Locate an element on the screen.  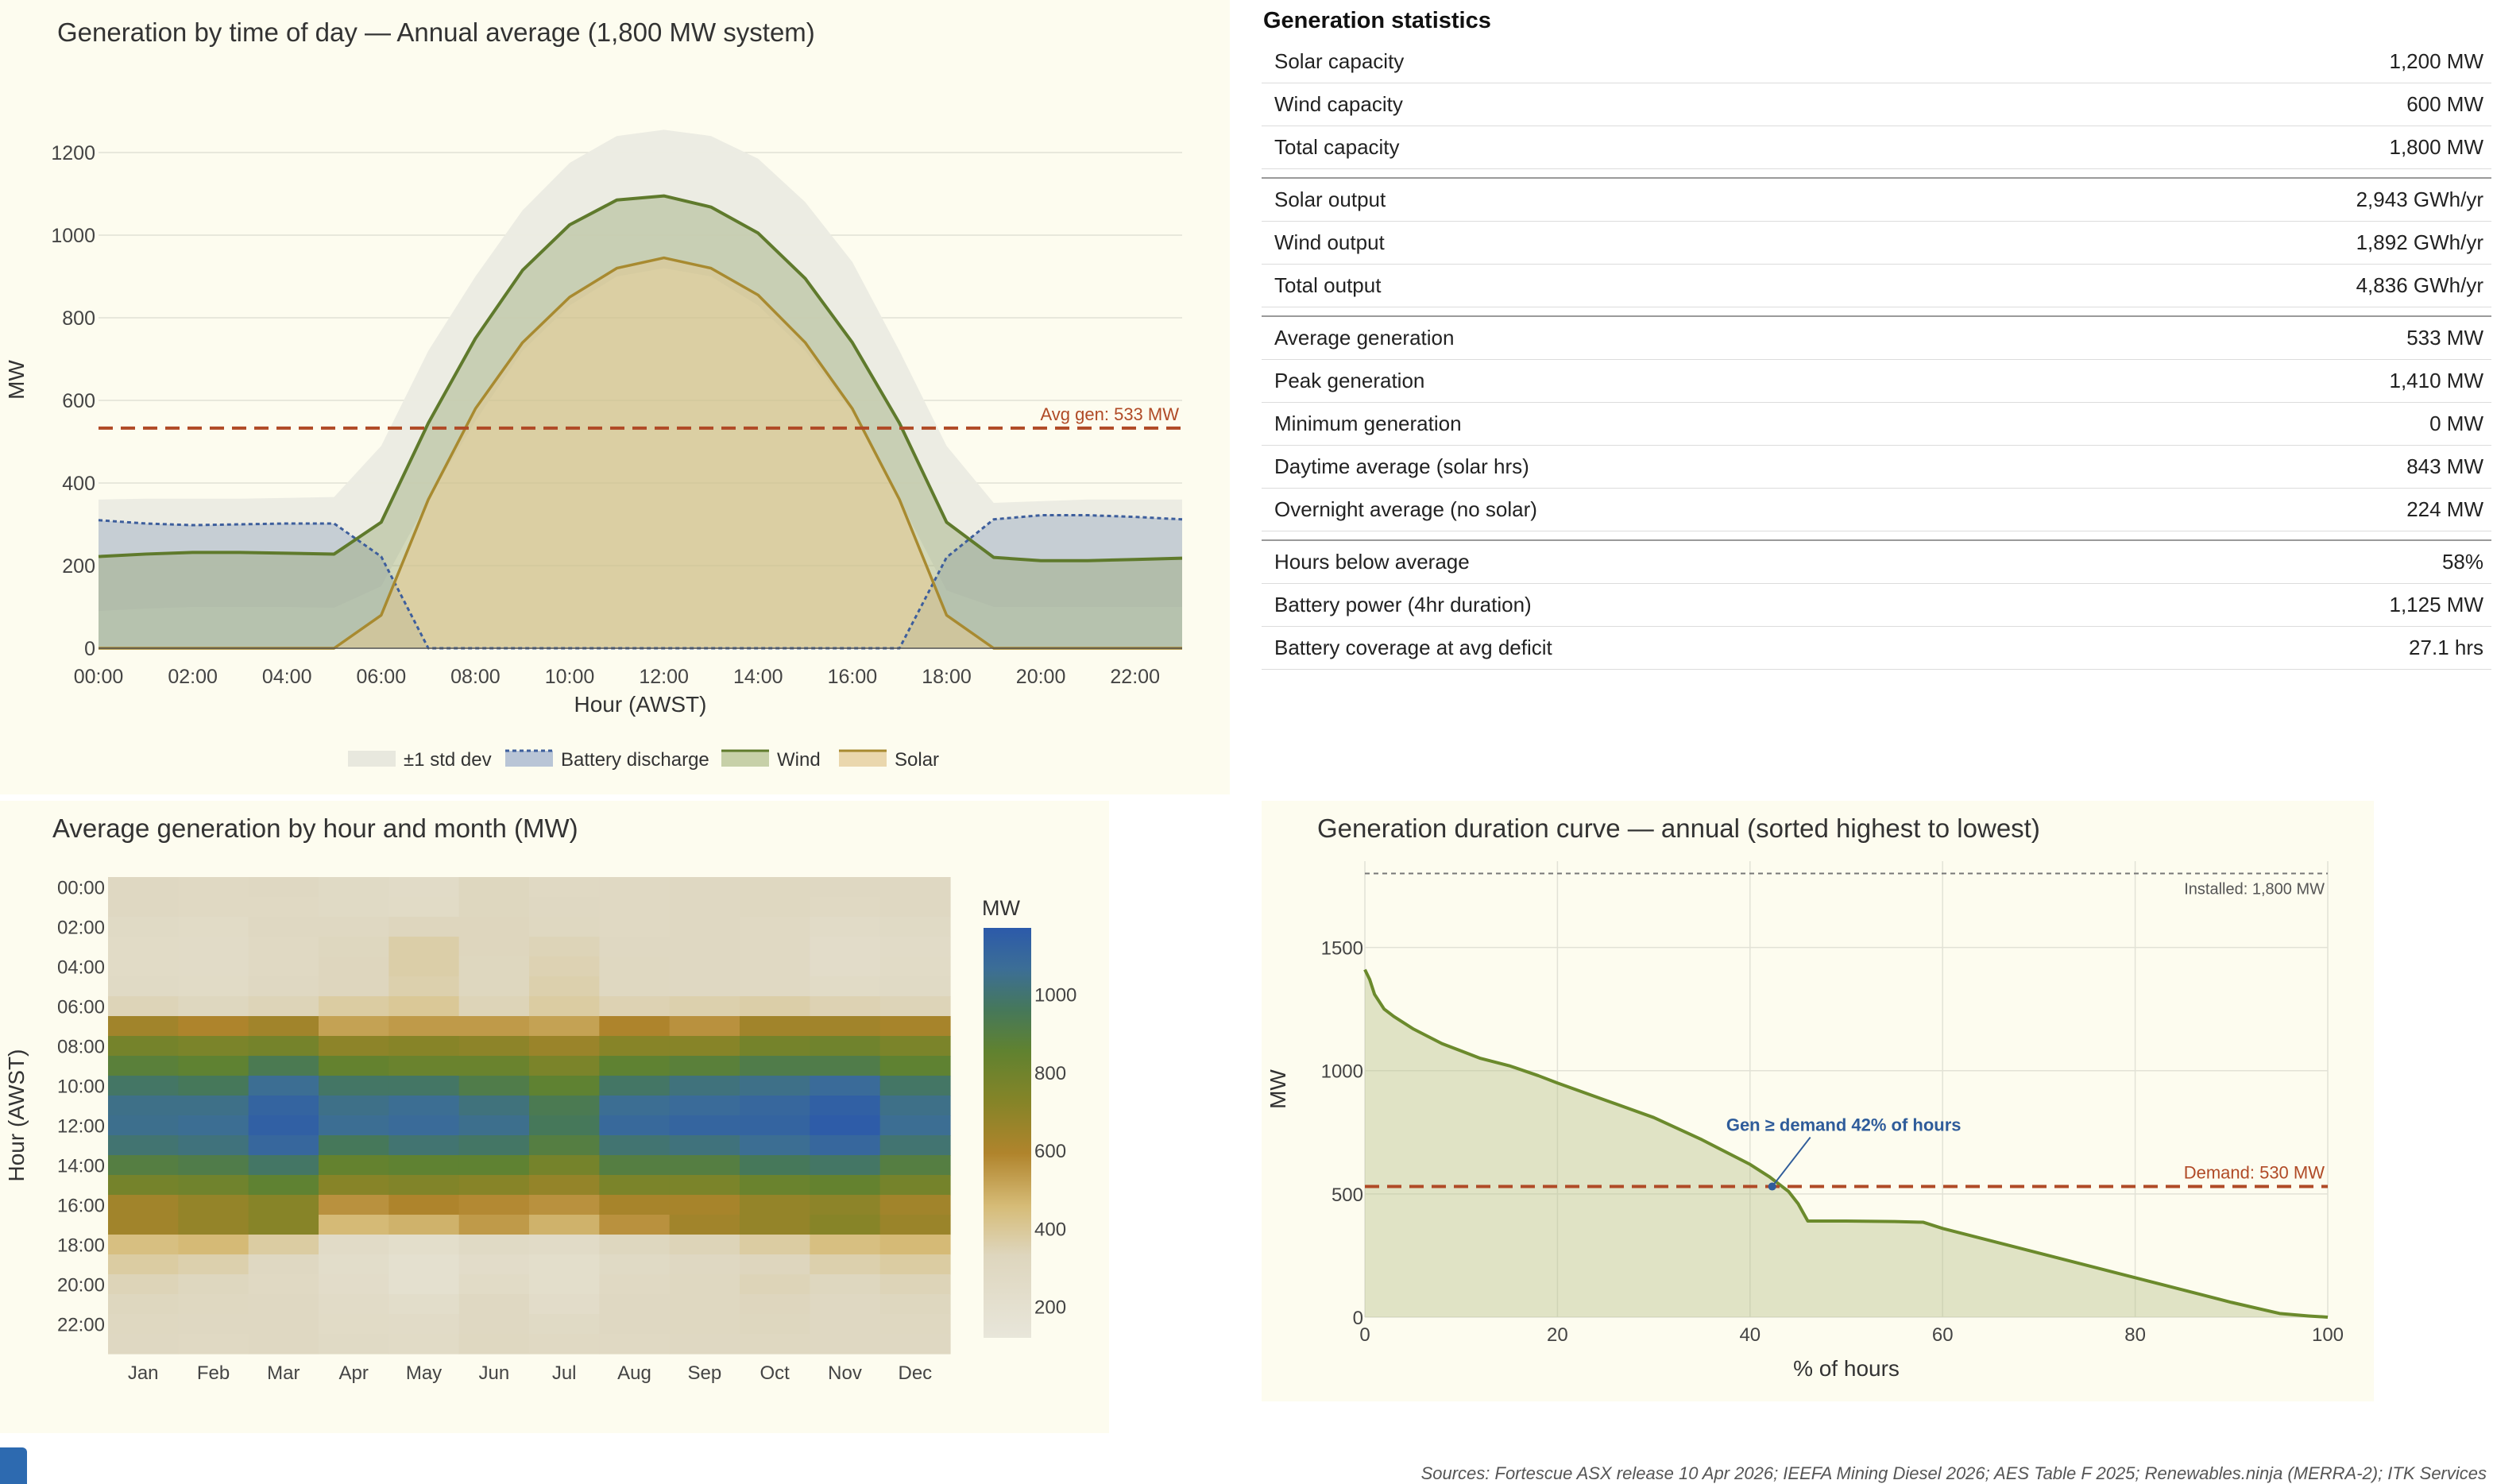
stats-row-value: 1,892 GWh/yr is located at coordinates (2420, 242).